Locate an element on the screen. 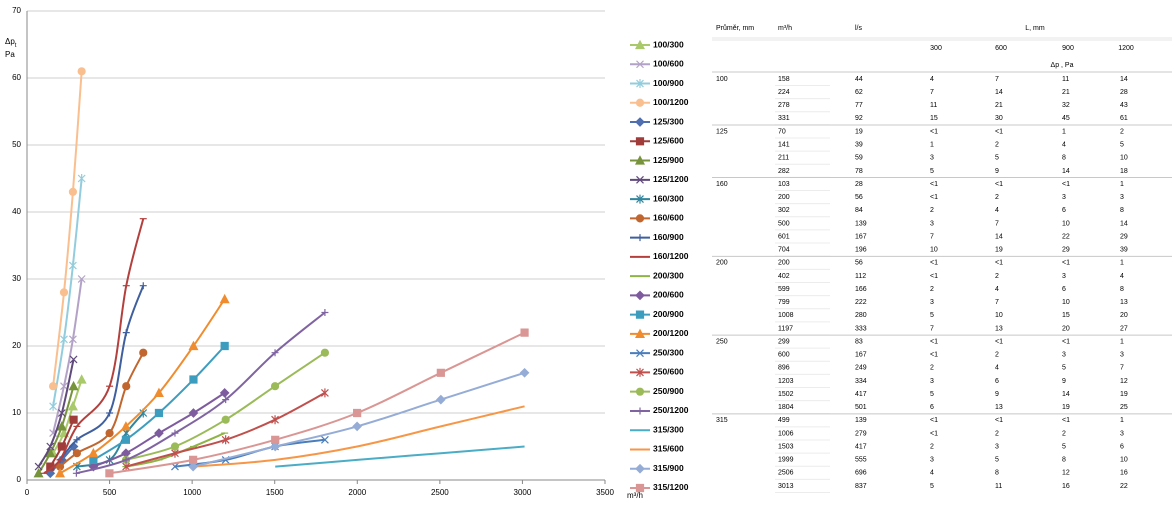 The image size is (1173, 507). table-cell: 62 is located at coordinates (859, 92).